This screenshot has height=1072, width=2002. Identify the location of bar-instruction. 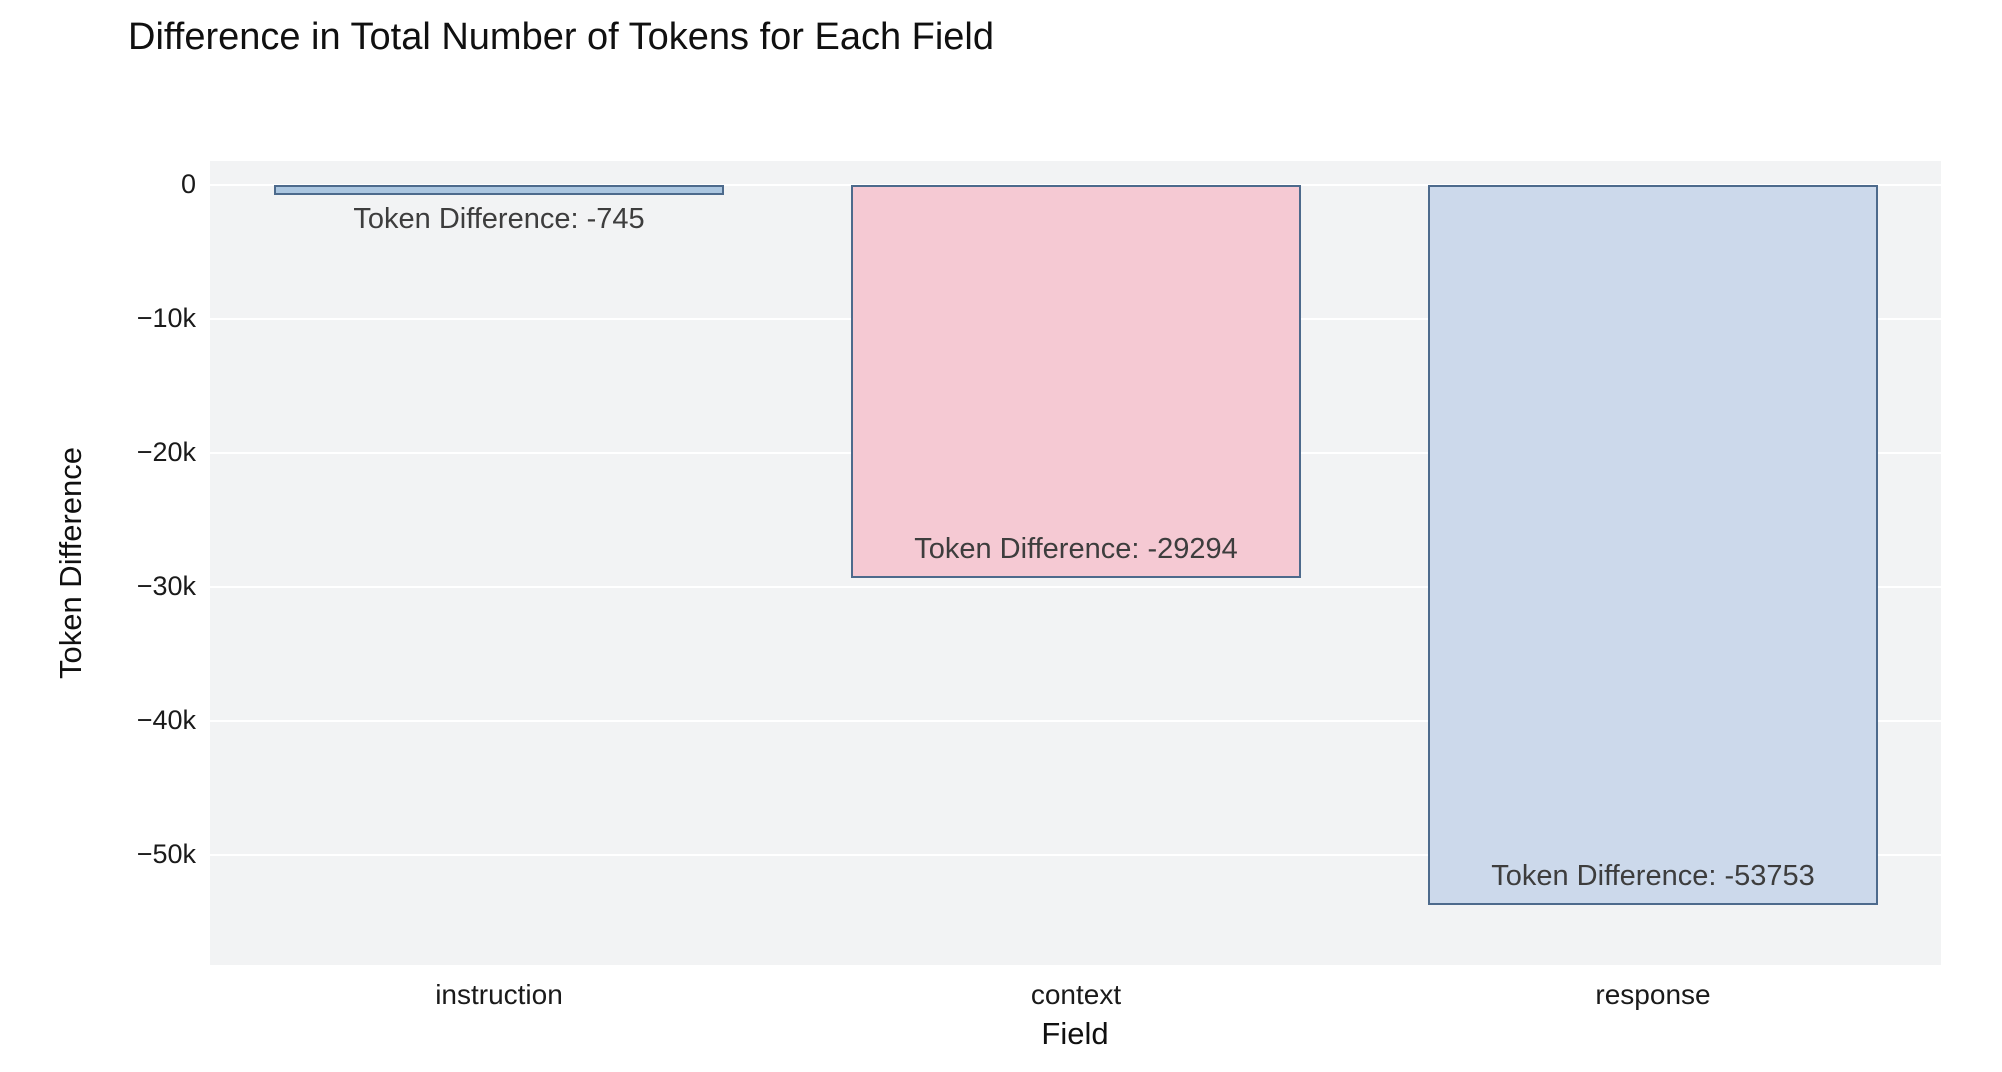
(499, 190).